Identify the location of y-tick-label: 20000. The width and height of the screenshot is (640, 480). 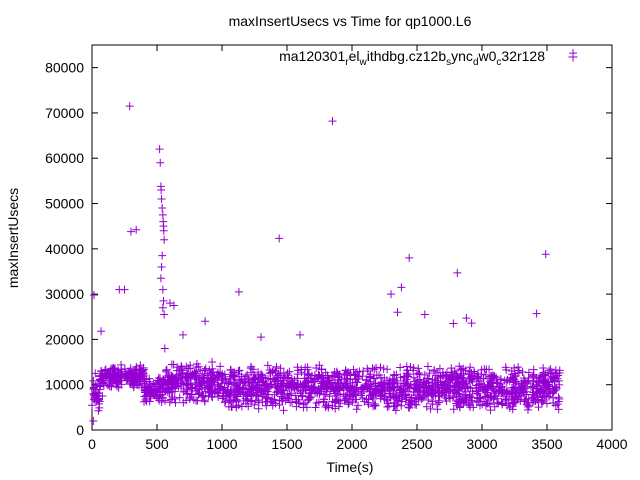
(64, 339).